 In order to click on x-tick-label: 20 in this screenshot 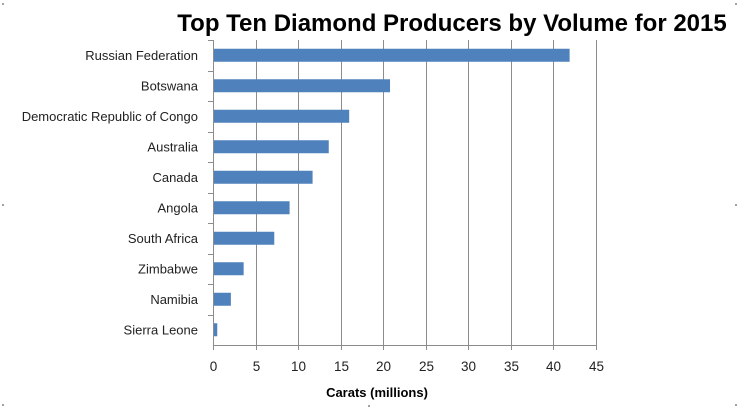, I will do `click(383, 366)`.